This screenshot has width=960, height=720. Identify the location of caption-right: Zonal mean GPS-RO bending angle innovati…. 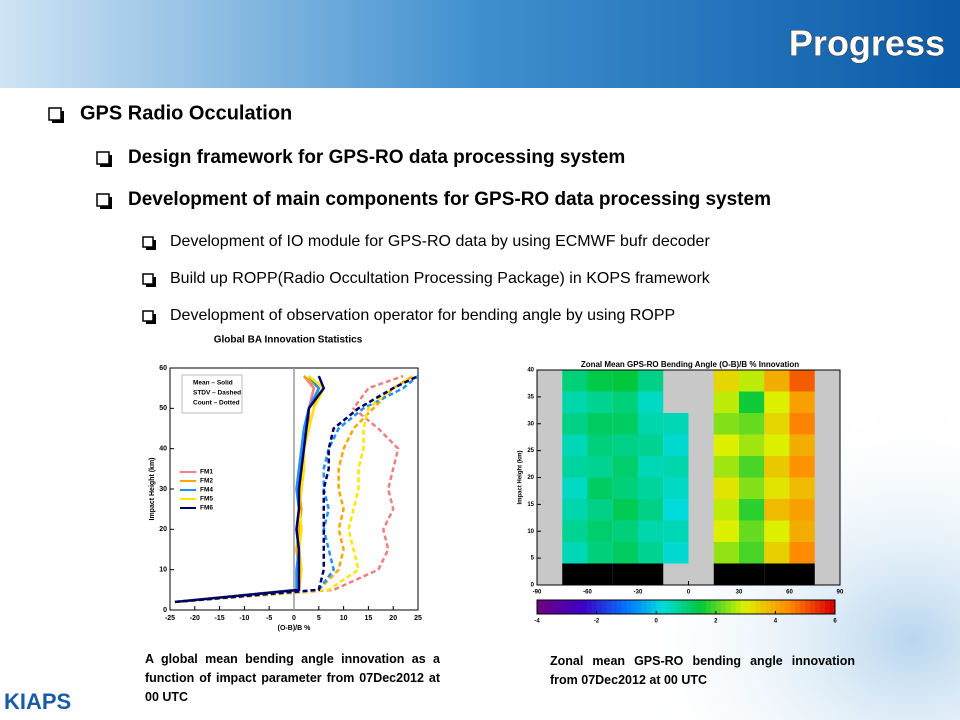
(702, 670).